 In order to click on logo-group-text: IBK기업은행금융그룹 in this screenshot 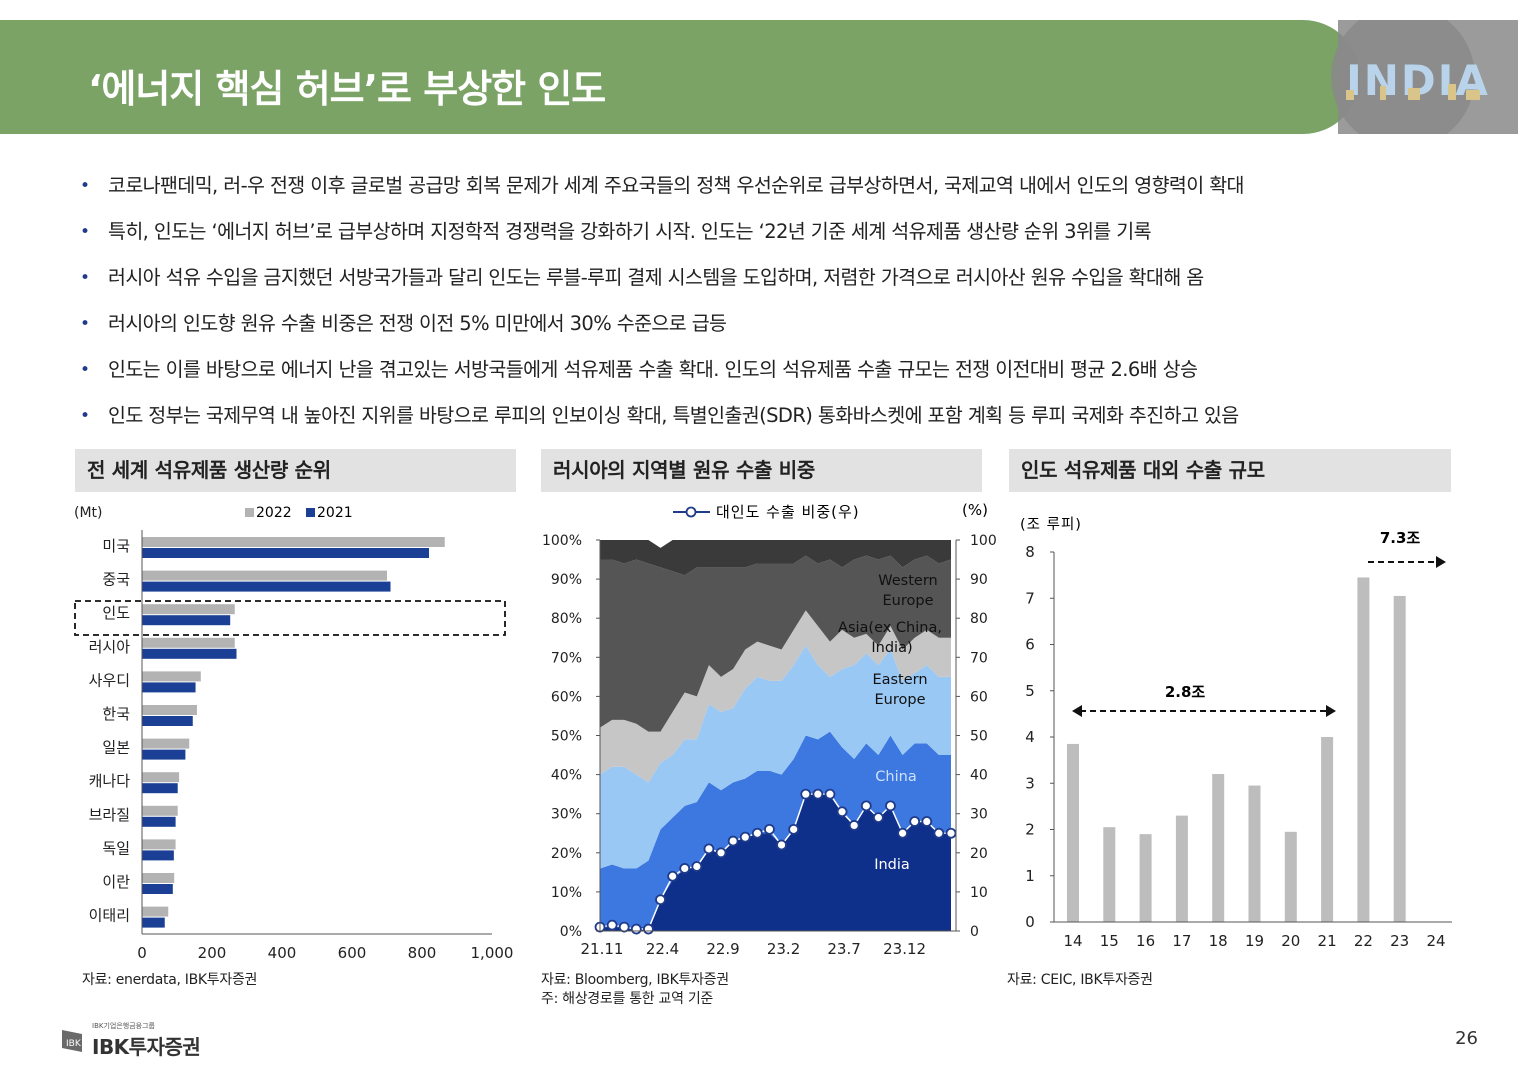, I will do `click(123, 1026)`.